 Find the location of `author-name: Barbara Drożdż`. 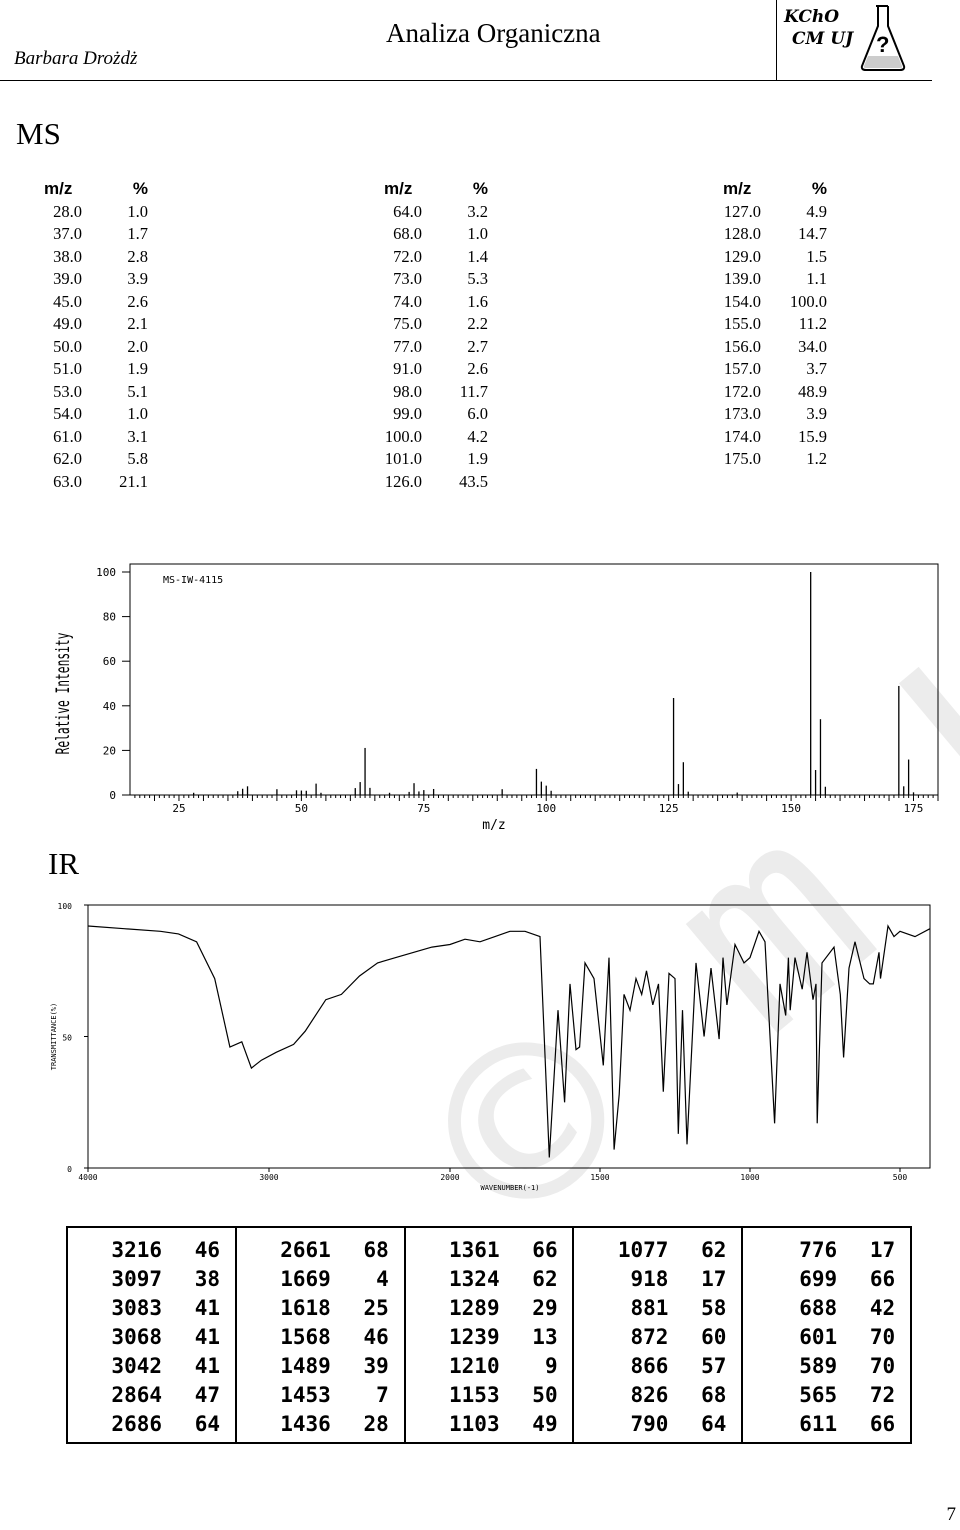

author-name: Barbara Drożdż is located at coordinates (76, 58).